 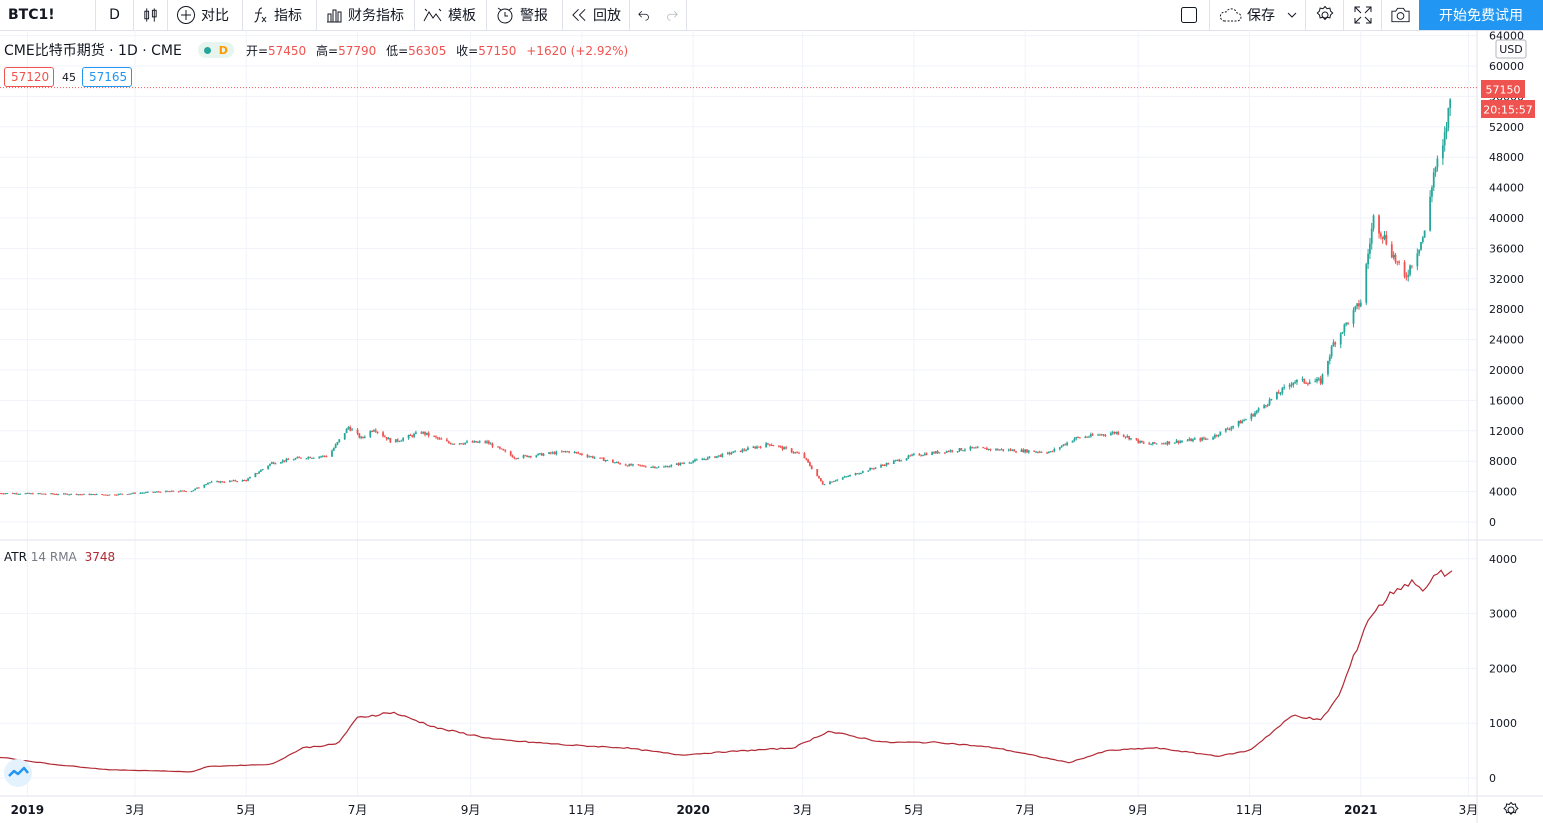 I want to click on price-tick-label: 36000, so click(x=1506, y=248).